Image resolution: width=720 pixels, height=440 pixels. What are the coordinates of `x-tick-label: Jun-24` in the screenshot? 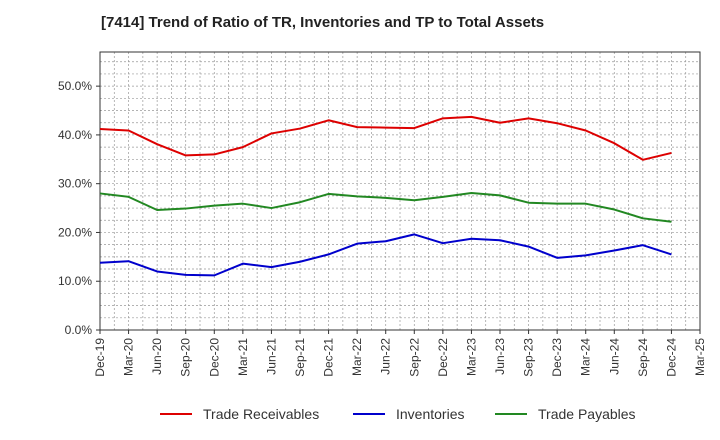 It's located at (614, 356).